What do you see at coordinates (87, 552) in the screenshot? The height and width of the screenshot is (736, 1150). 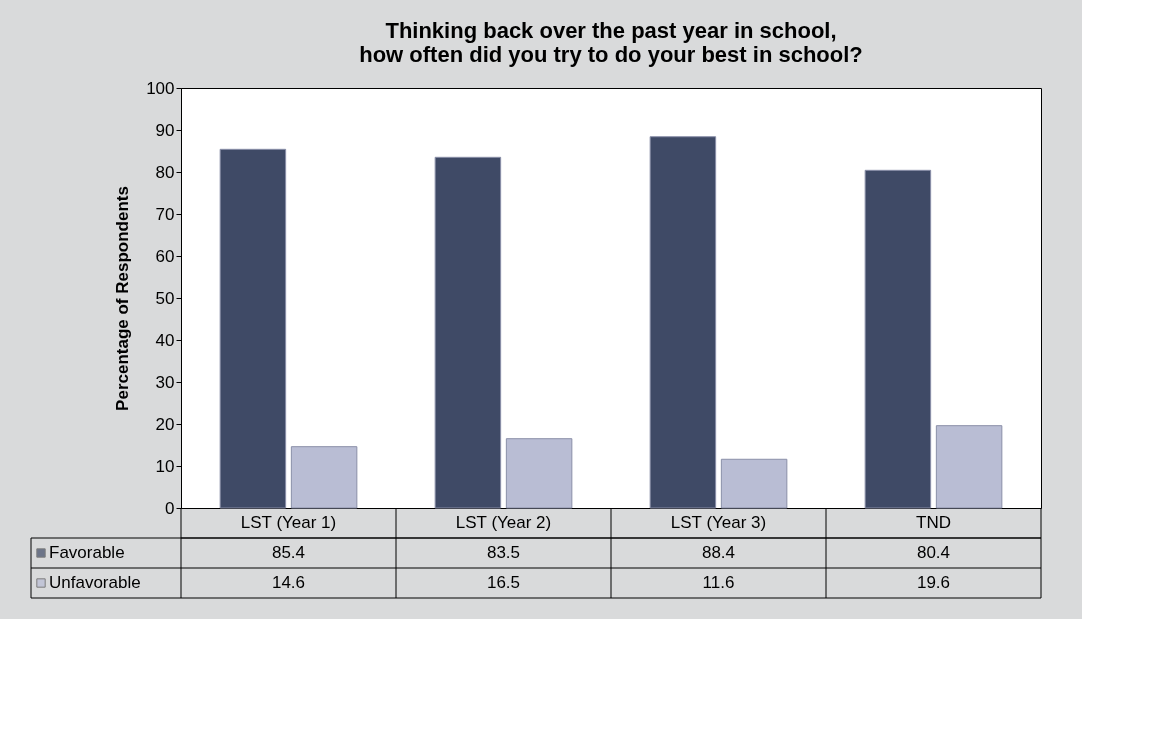 I see `legend-label: Favorable` at bounding box center [87, 552].